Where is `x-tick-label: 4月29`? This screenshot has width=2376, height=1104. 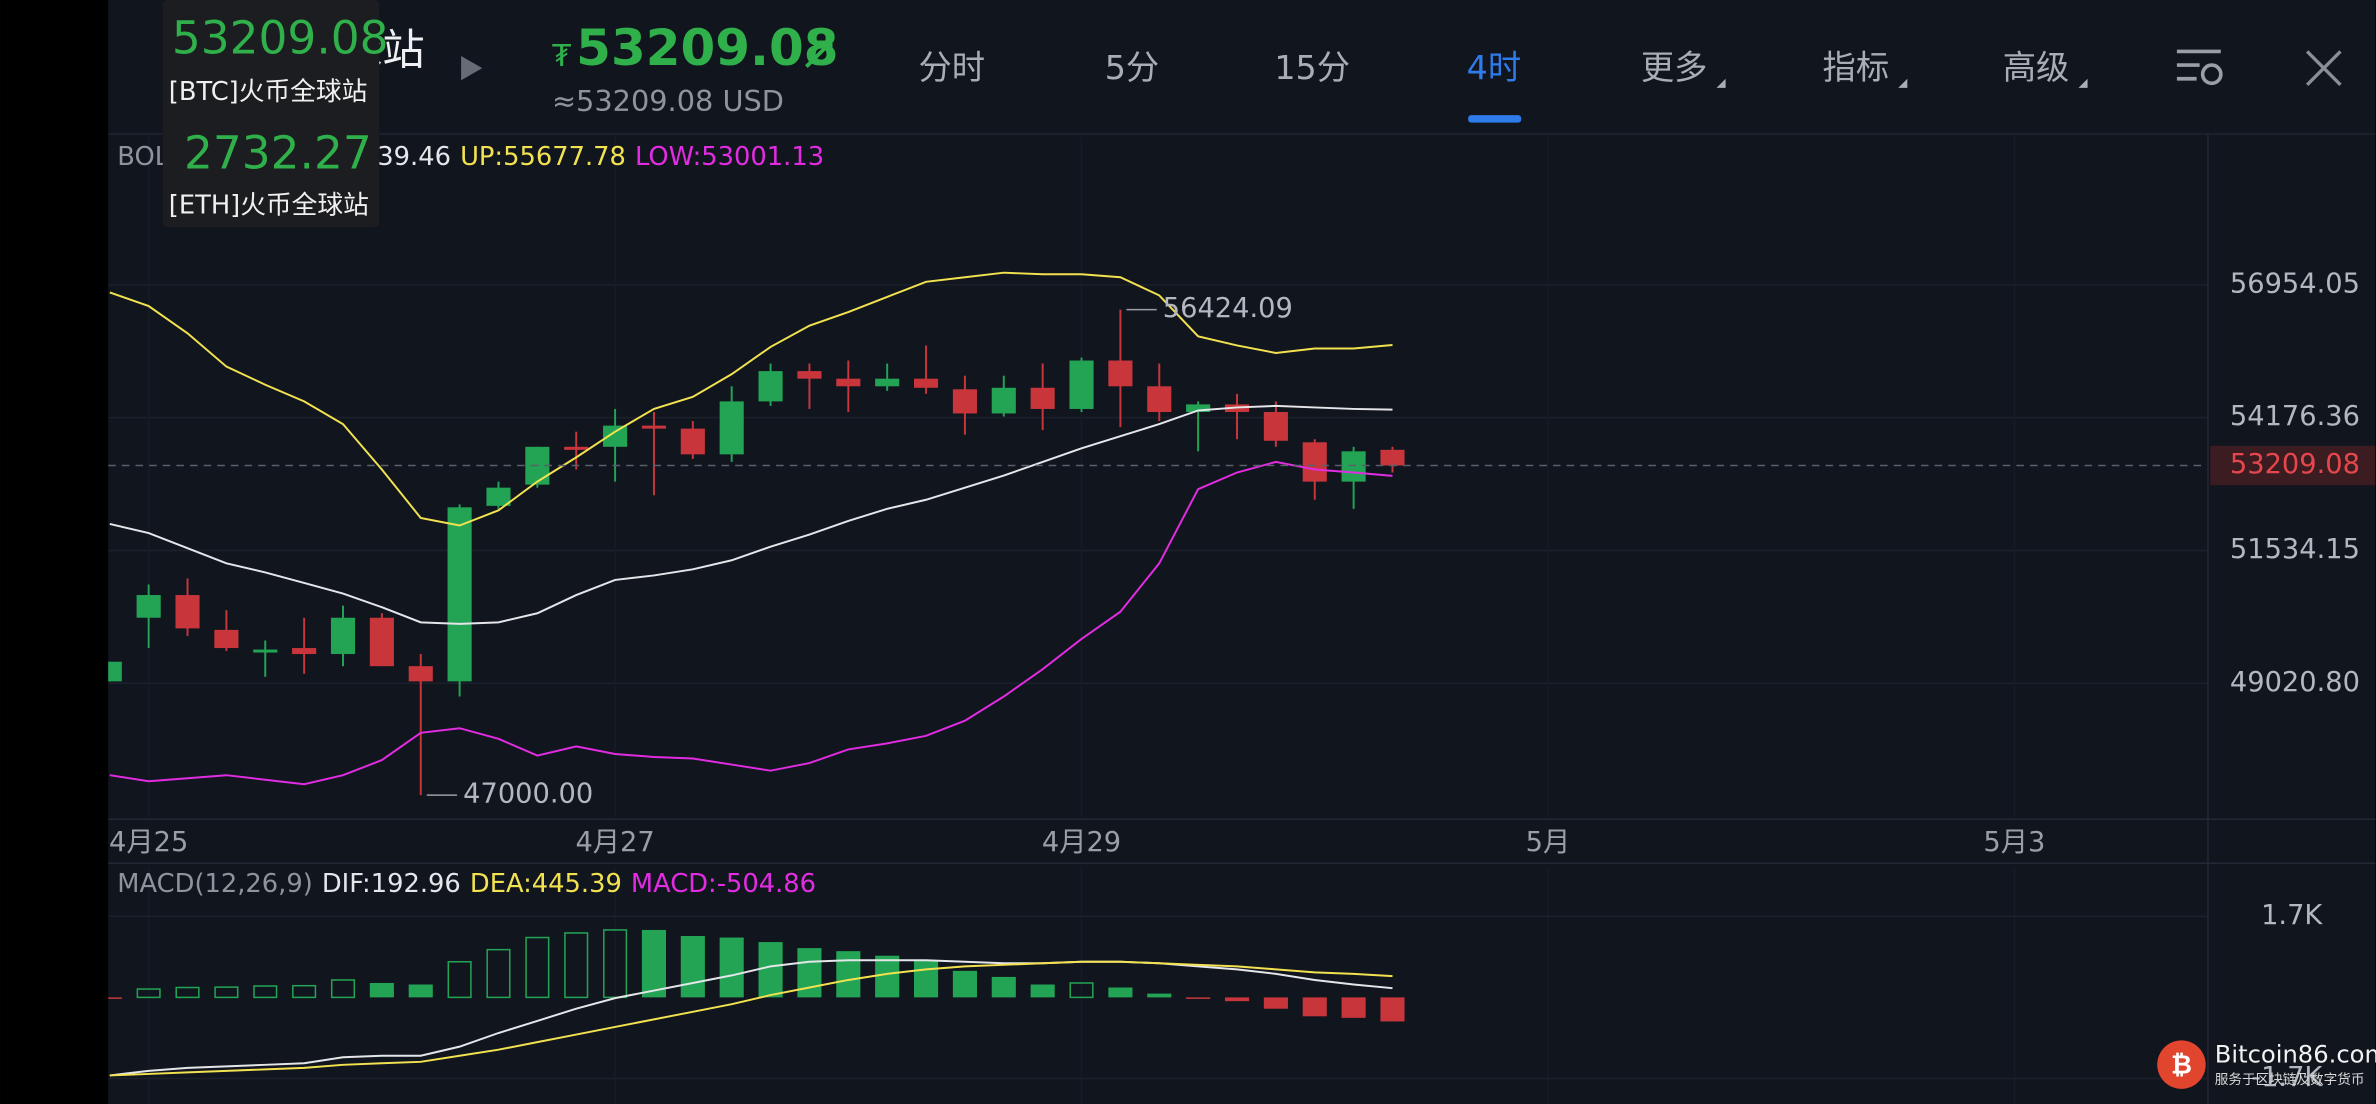 x-tick-label: 4月29 is located at coordinates (1081, 842).